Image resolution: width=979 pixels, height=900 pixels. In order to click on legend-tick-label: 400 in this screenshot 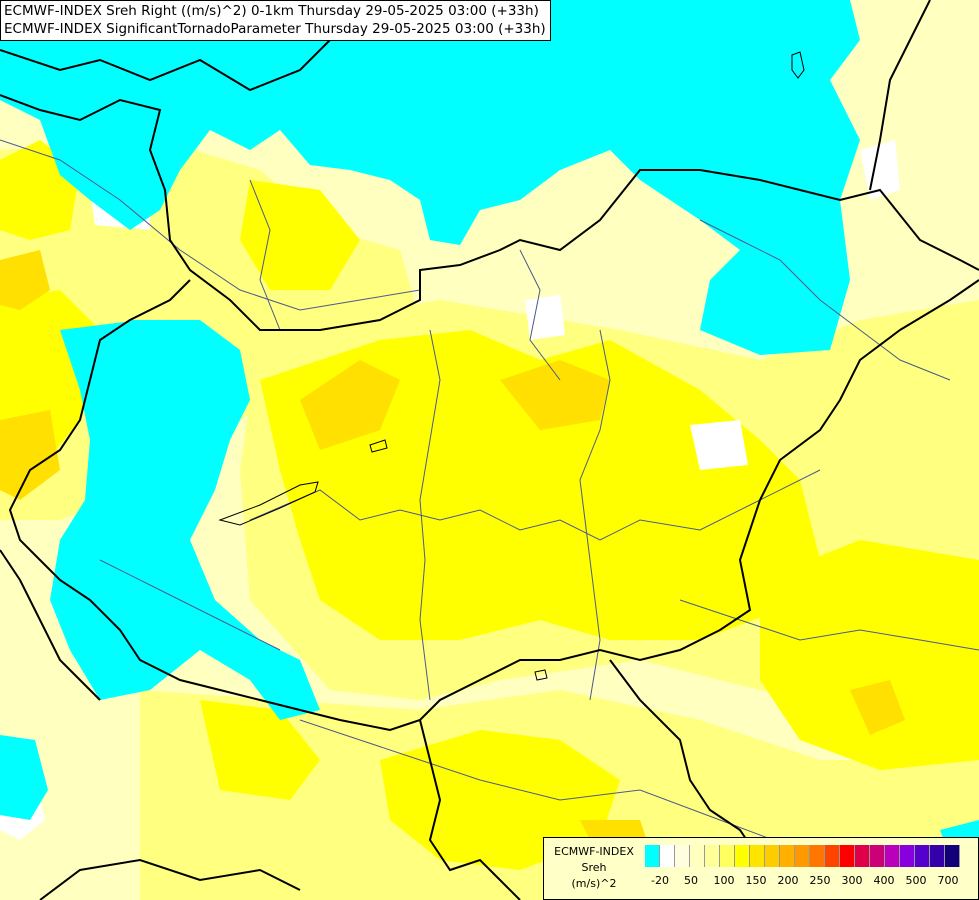, I will do `click(884, 880)`.